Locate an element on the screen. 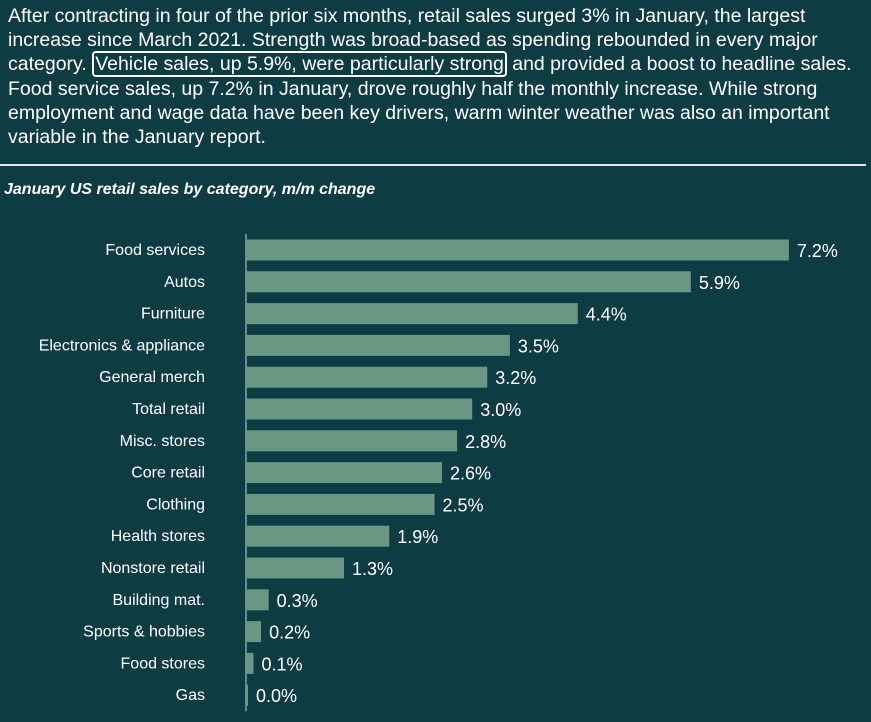 This screenshot has height=722, width=871. category-label: Autos is located at coordinates (184, 282).